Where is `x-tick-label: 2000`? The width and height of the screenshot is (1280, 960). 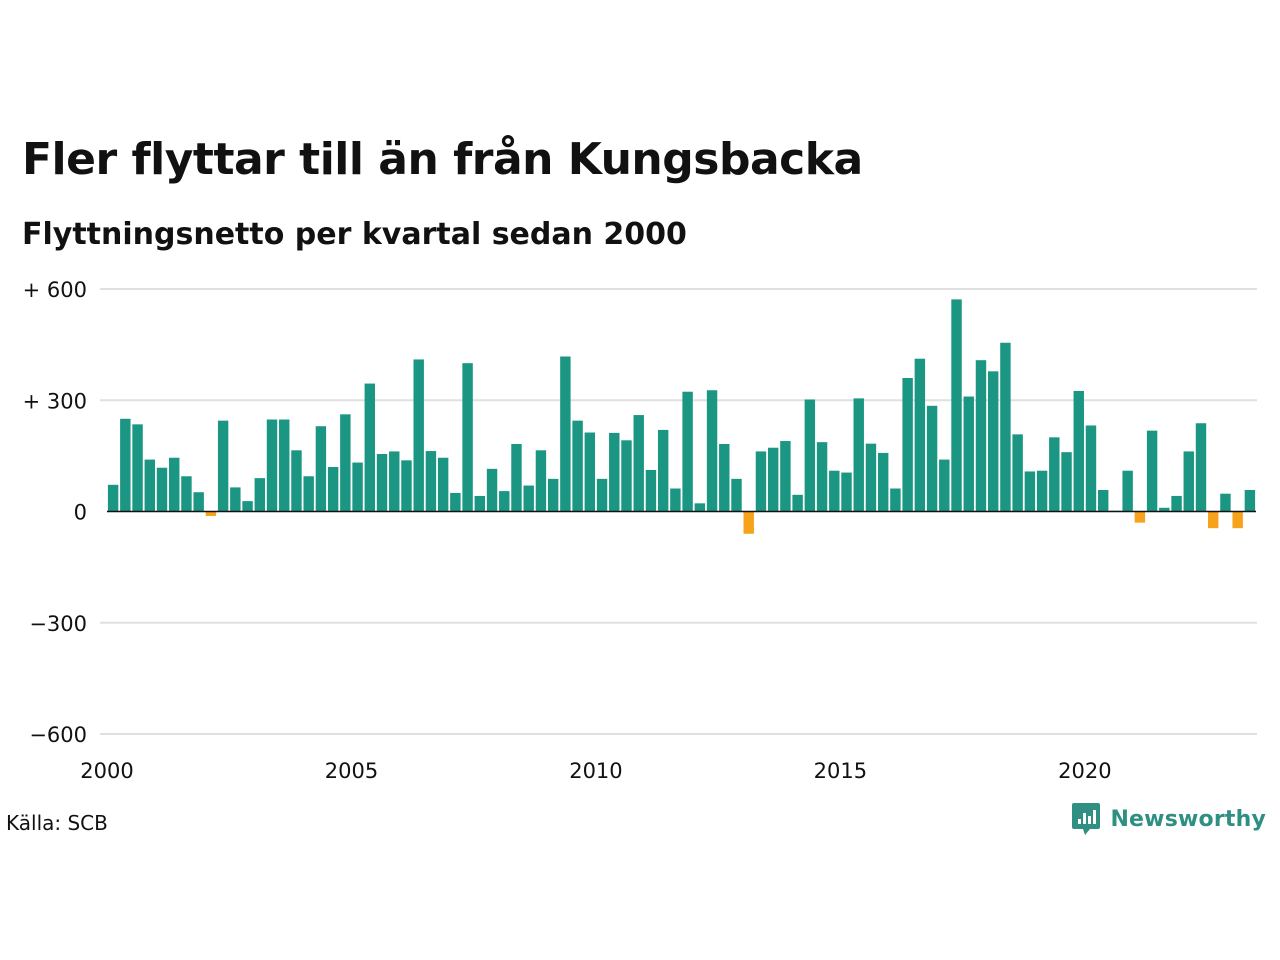
x-tick-label: 2000 is located at coordinates (106, 771).